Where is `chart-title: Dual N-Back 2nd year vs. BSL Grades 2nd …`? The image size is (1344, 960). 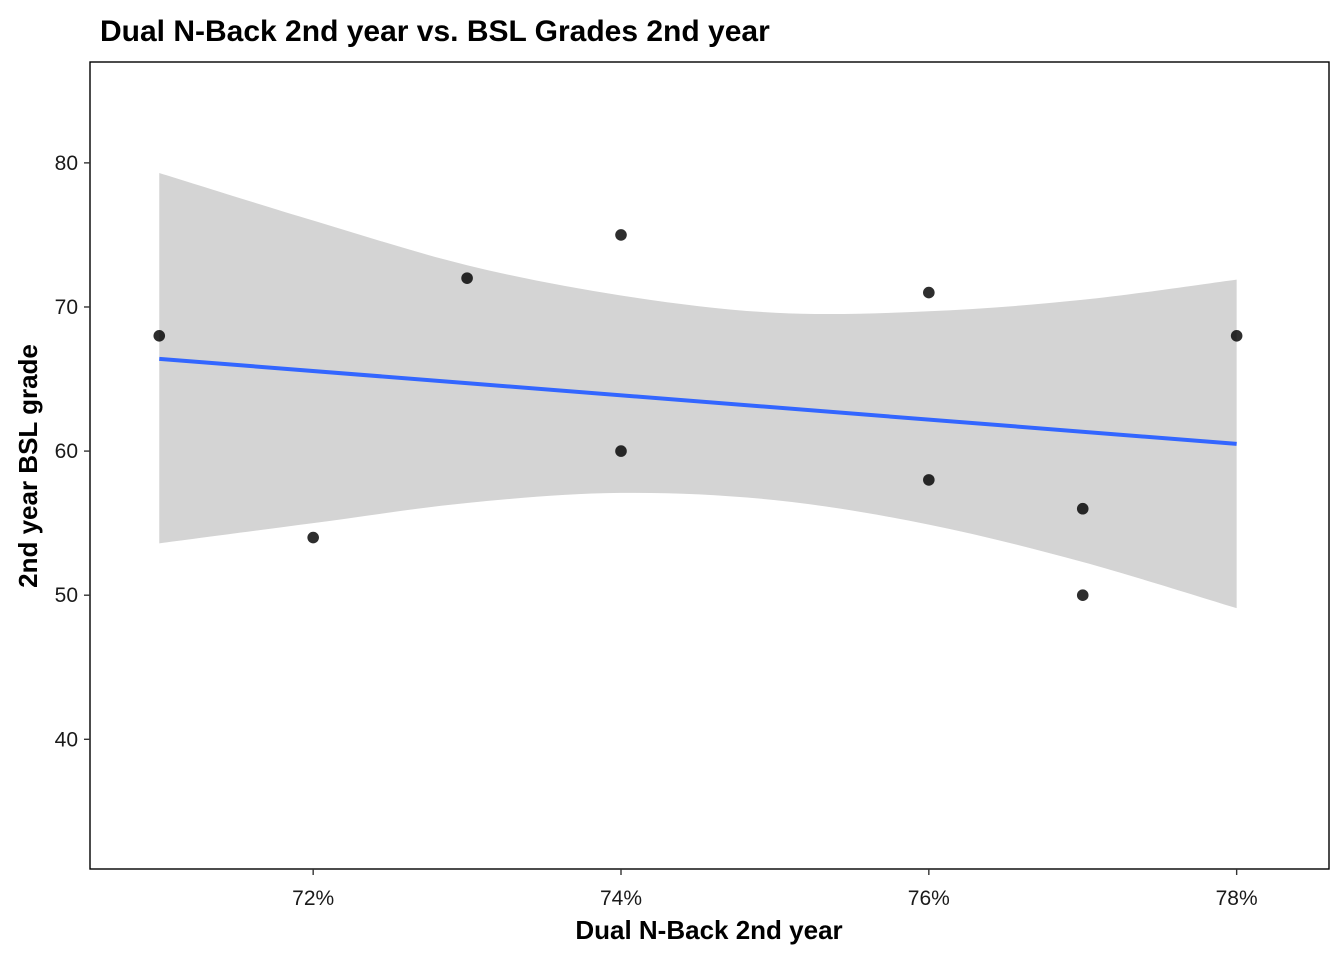 chart-title: Dual N-Back 2nd year vs. BSL Grades 2nd … is located at coordinates (435, 31).